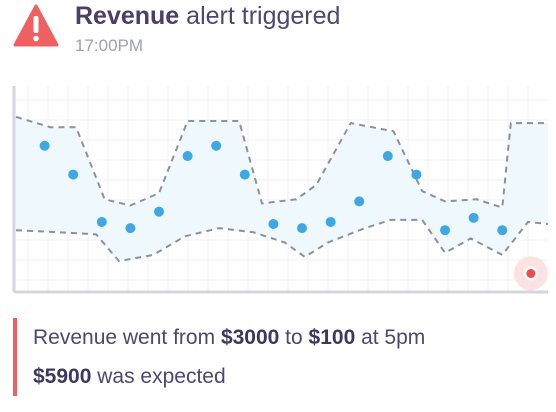  I want to click on alert-title: Revenue alert triggered, so click(207, 16).